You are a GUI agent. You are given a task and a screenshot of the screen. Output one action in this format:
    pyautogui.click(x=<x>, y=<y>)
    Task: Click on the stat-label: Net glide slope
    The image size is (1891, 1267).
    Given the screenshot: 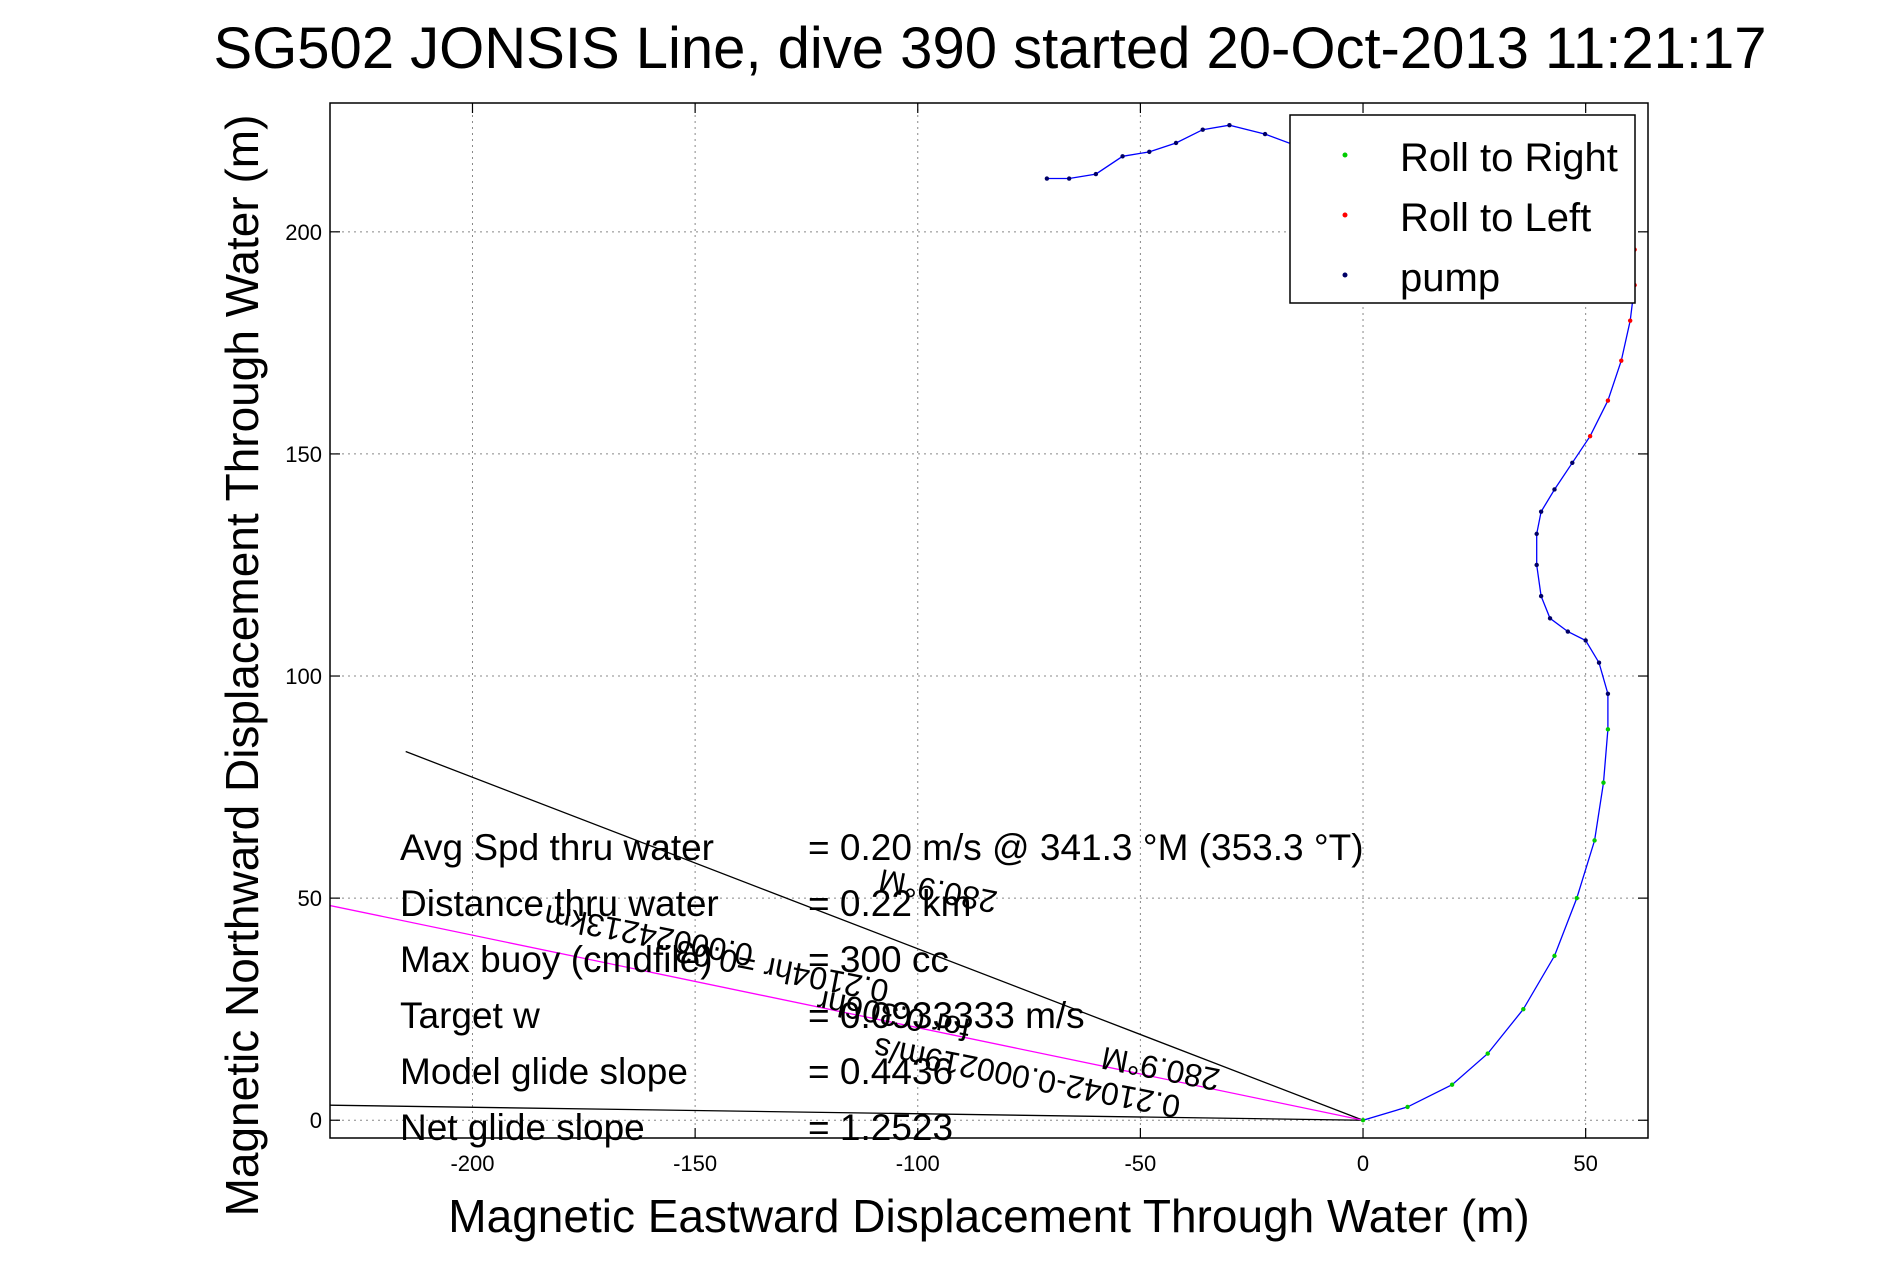 What is the action you would take?
    pyautogui.click(x=522, y=1127)
    